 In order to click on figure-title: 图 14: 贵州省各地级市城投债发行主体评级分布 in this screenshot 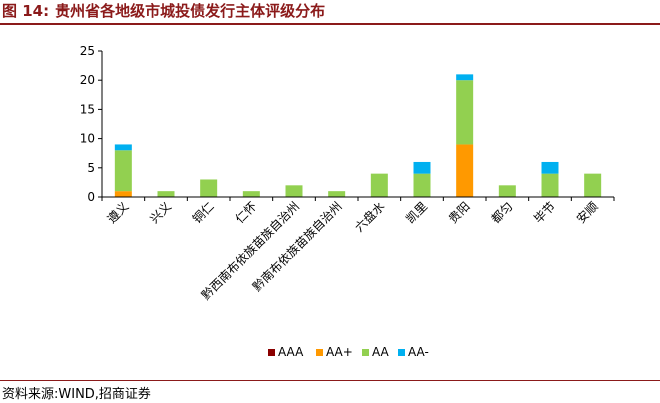, I will do `click(163, 11)`.